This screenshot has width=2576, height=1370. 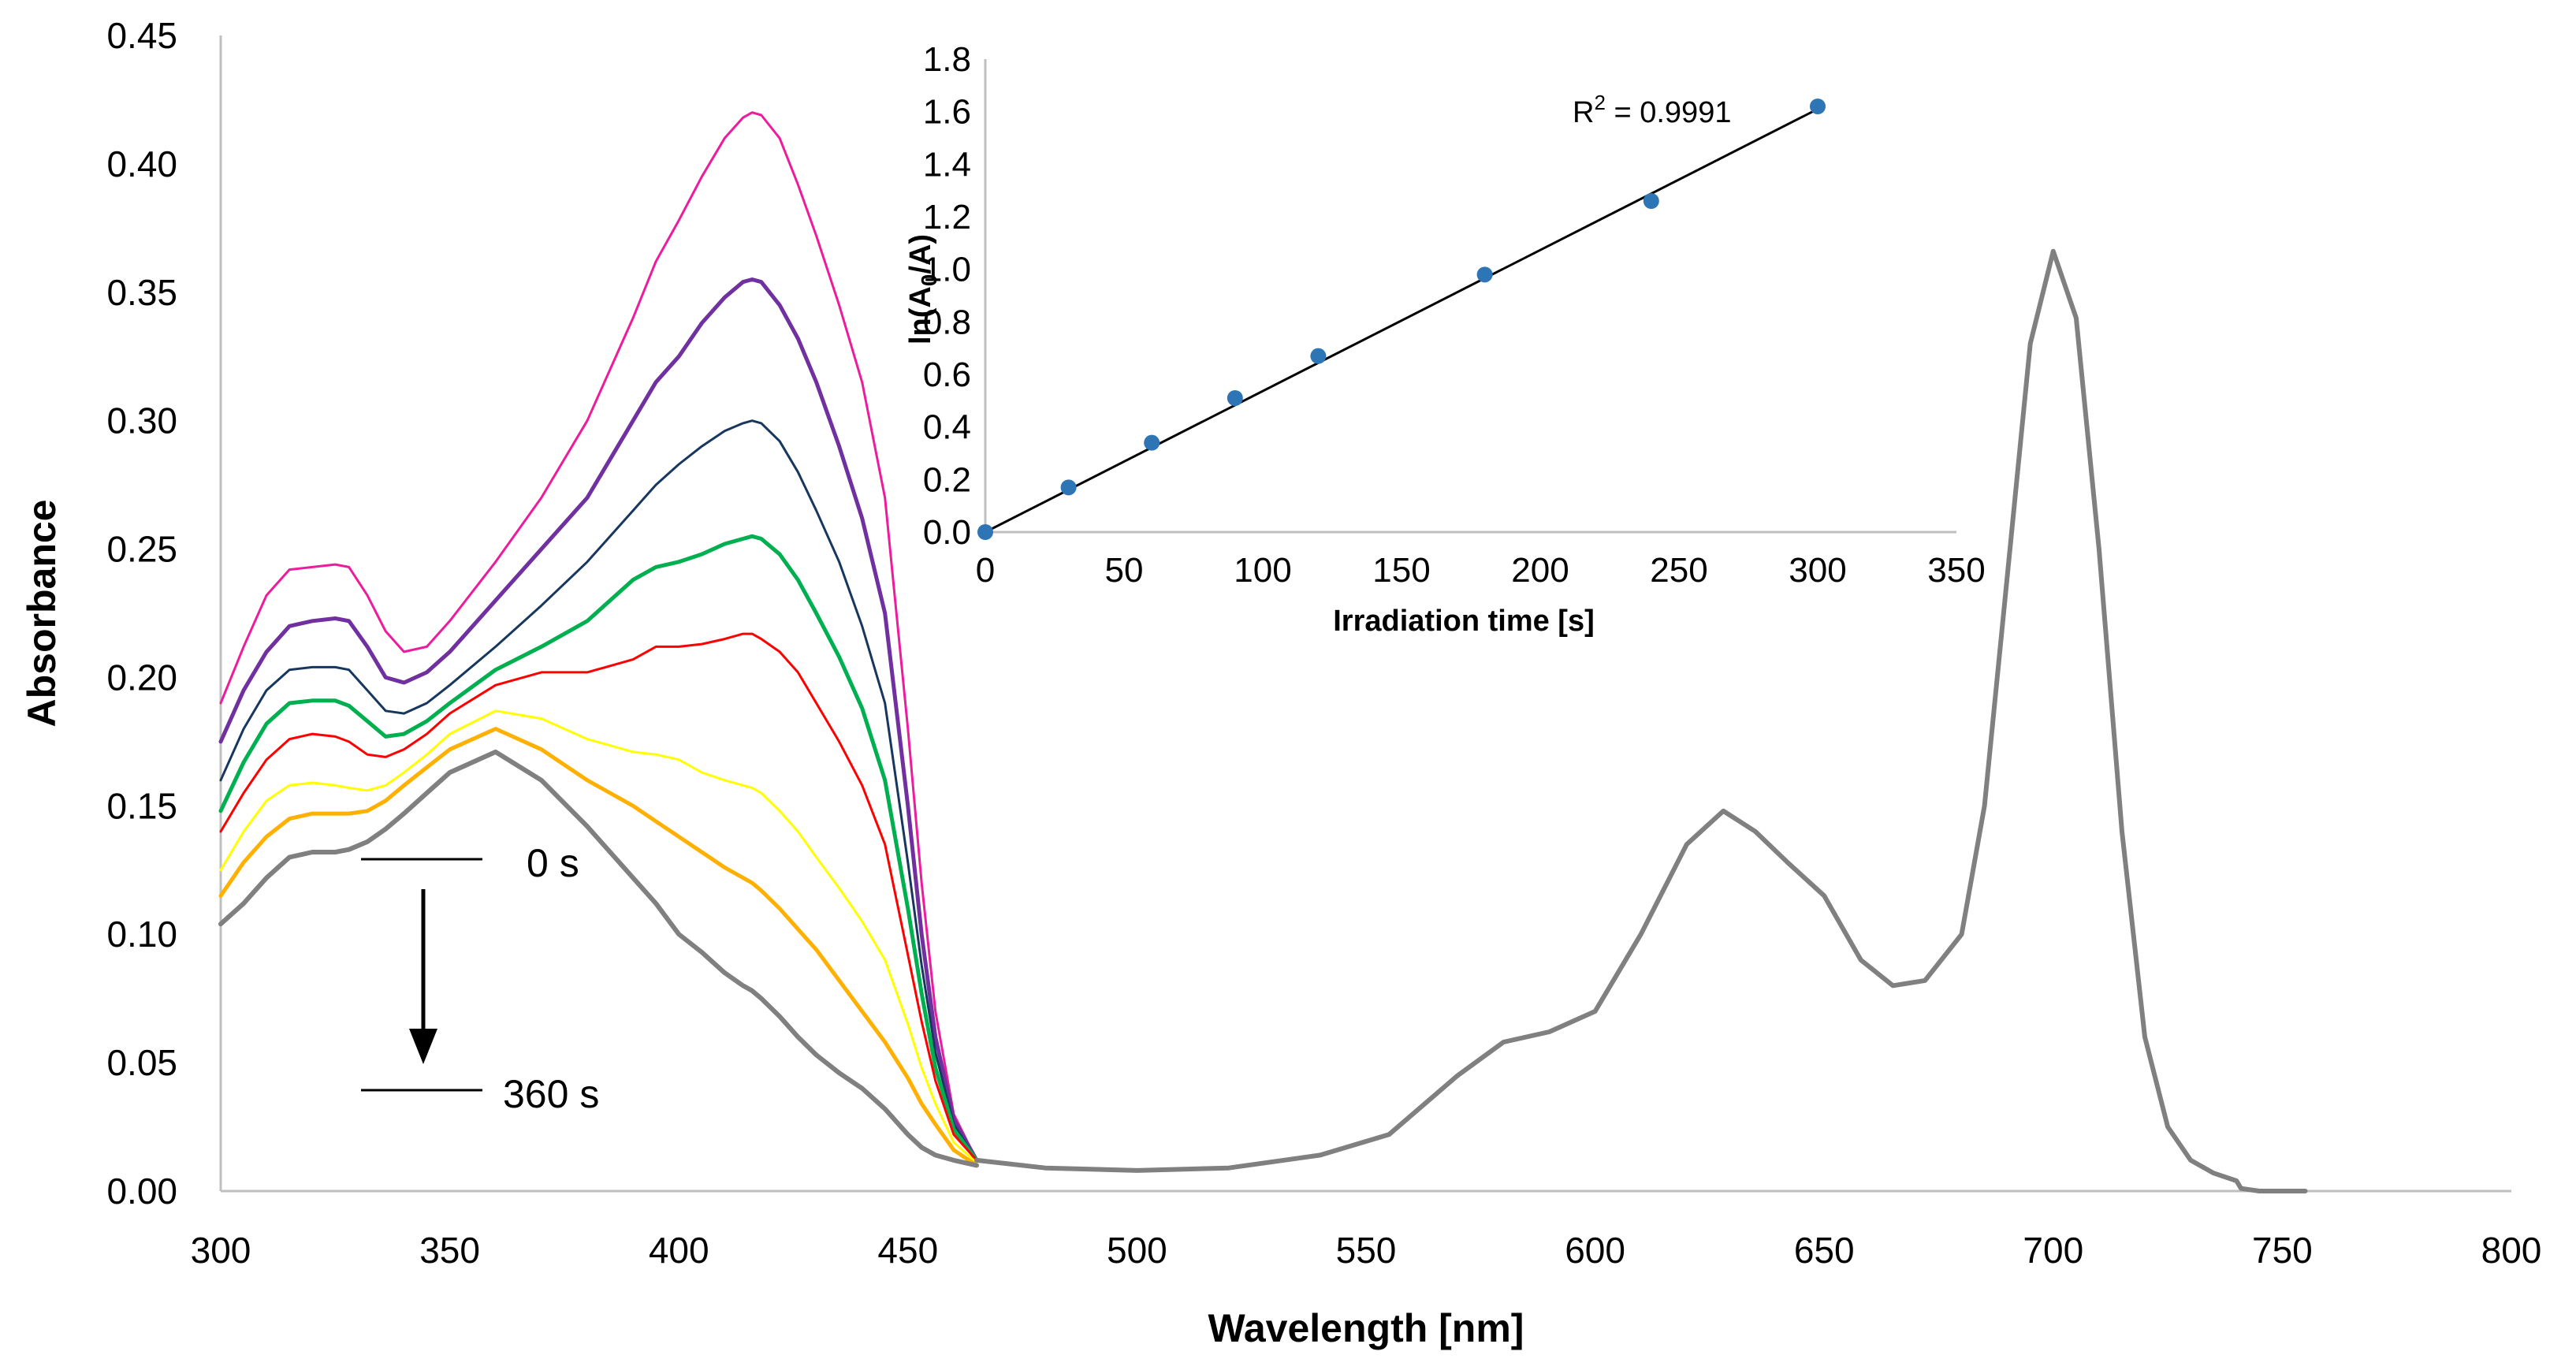 I want to click on main-x-axis-title: Wavelength [nm], so click(x=1366, y=1328).